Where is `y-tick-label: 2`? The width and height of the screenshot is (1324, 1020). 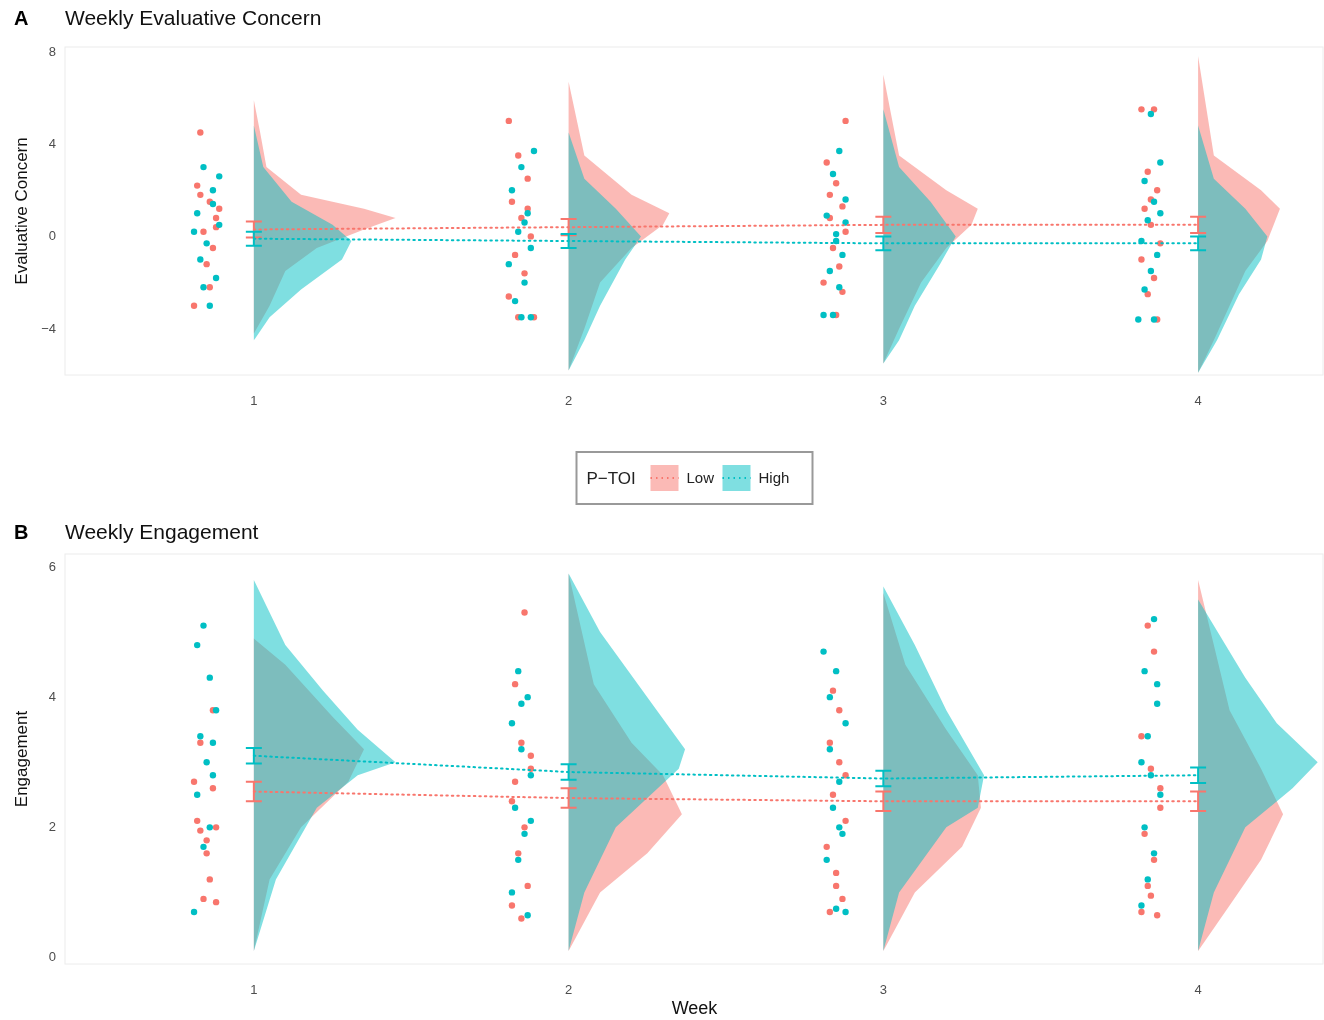 y-tick-label: 2 is located at coordinates (52, 827).